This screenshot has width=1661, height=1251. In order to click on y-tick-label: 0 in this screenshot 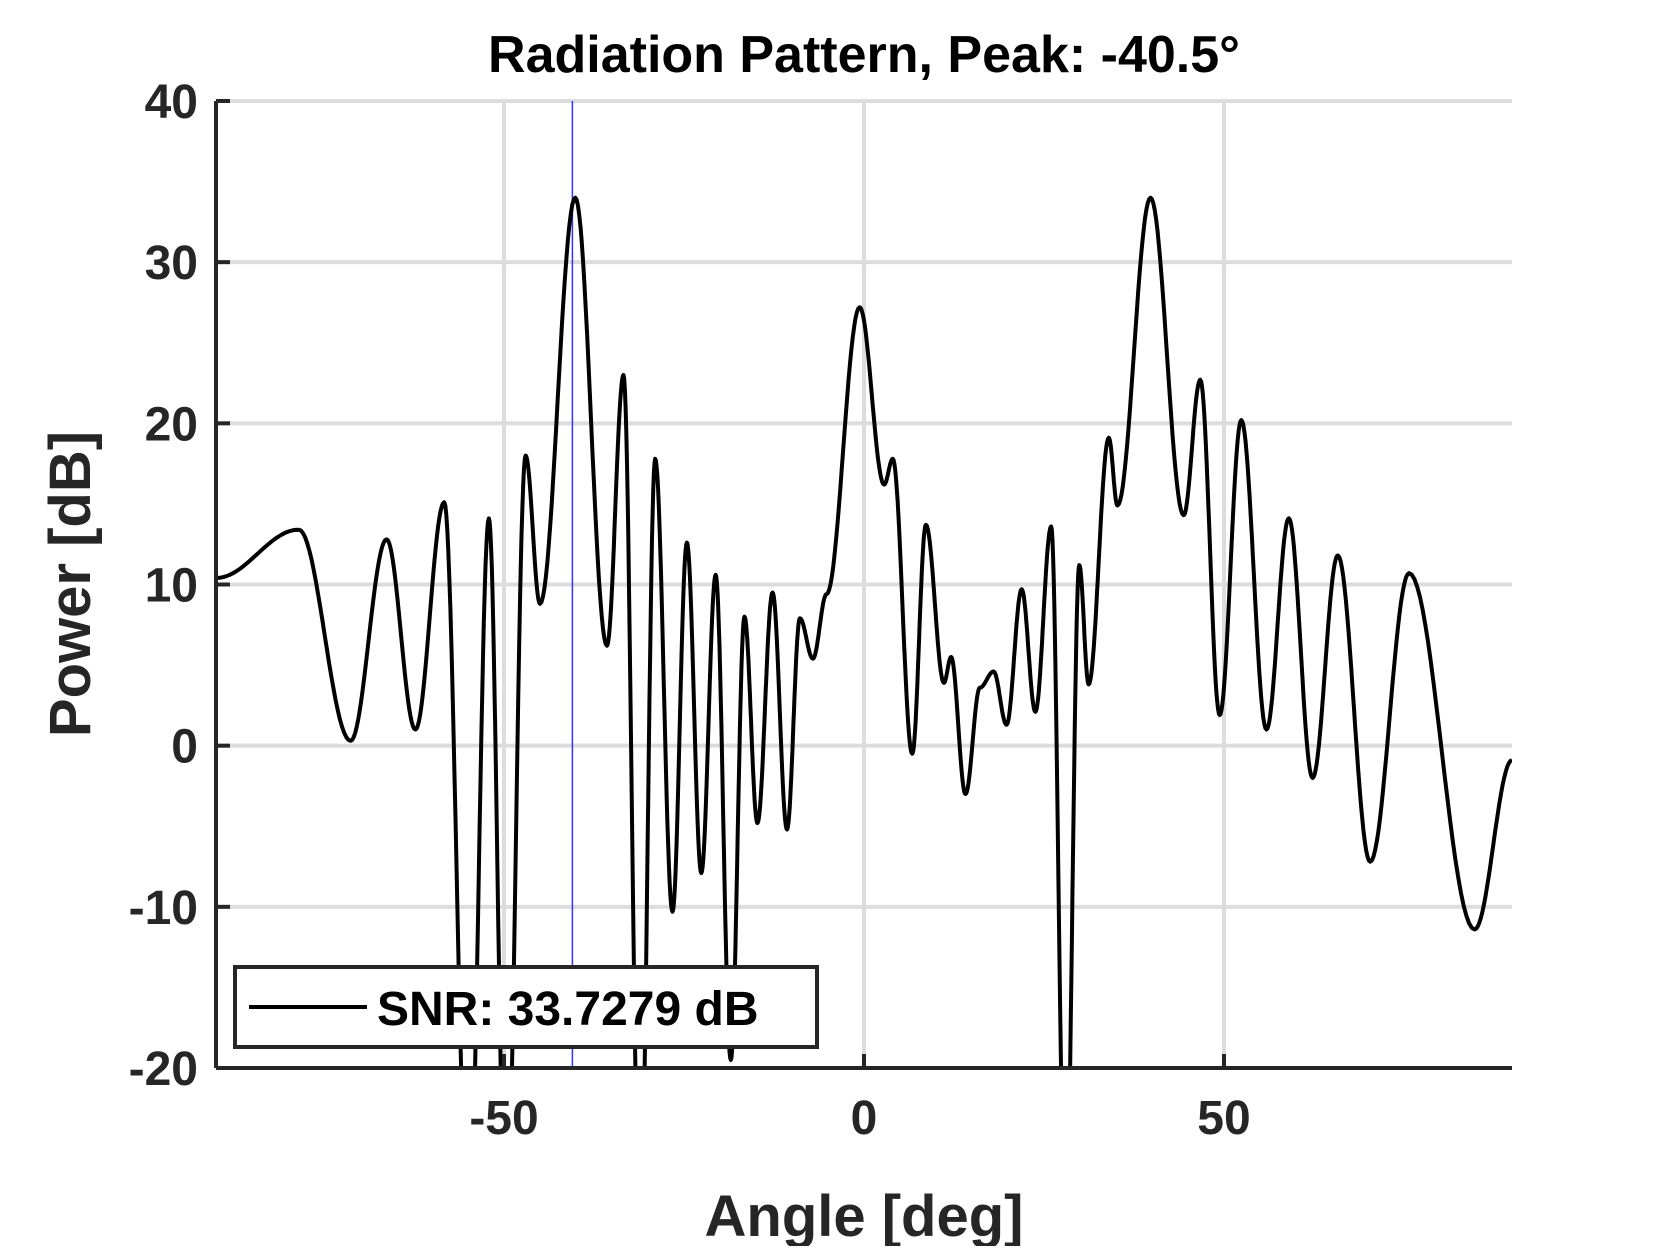, I will do `click(184, 747)`.